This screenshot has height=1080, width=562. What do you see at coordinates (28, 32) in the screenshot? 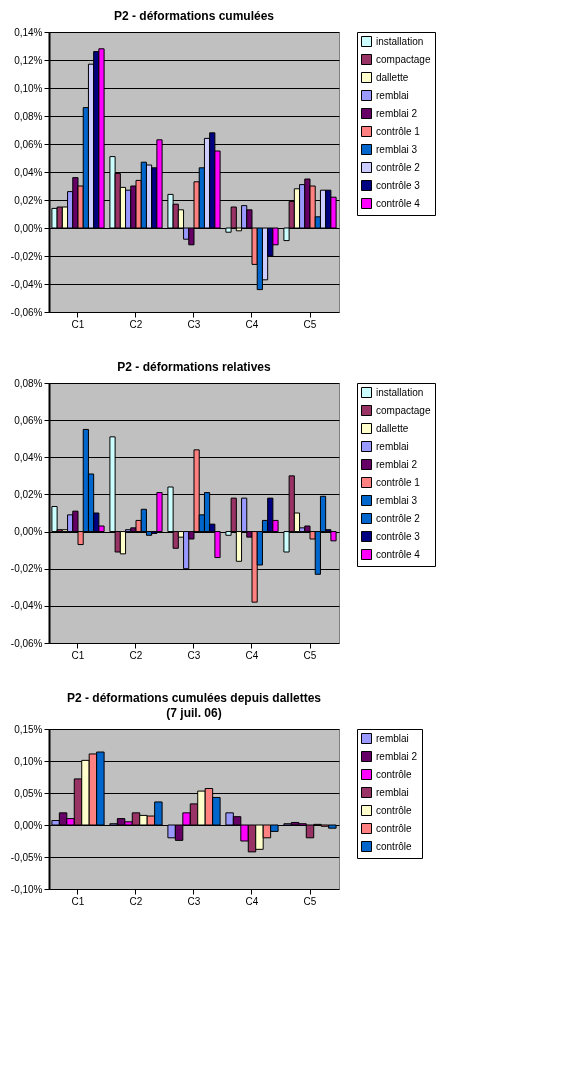
I see `y-tick-label: 0,14%` at bounding box center [28, 32].